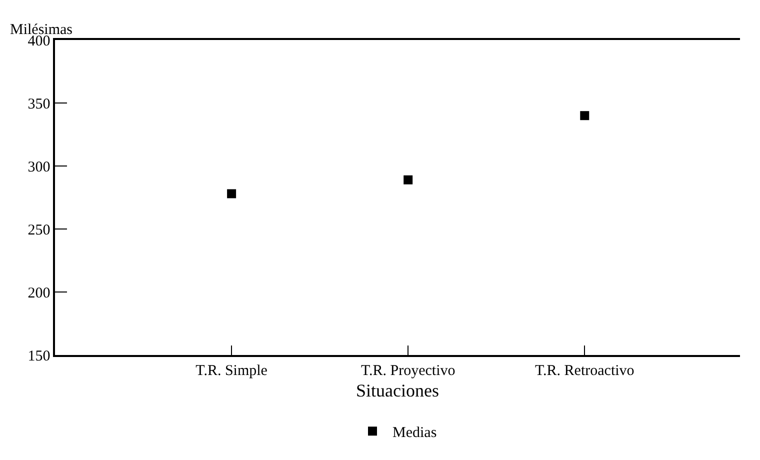  Describe the element at coordinates (39, 230) in the screenshot. I see `y-tick-label: 250` at that location.